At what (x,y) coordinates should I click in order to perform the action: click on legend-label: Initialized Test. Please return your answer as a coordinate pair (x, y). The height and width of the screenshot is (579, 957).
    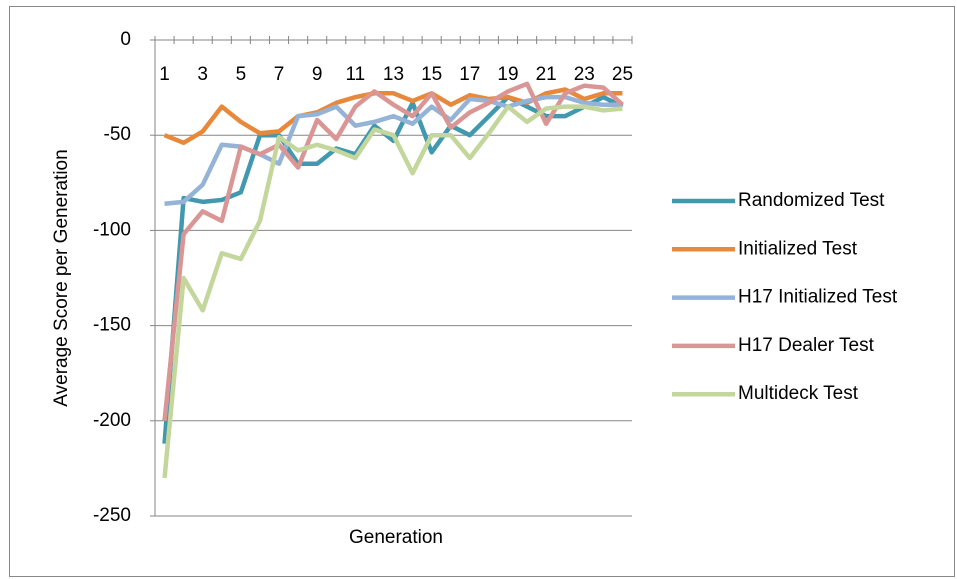
    Looking at the image, I should click on (798, 248).